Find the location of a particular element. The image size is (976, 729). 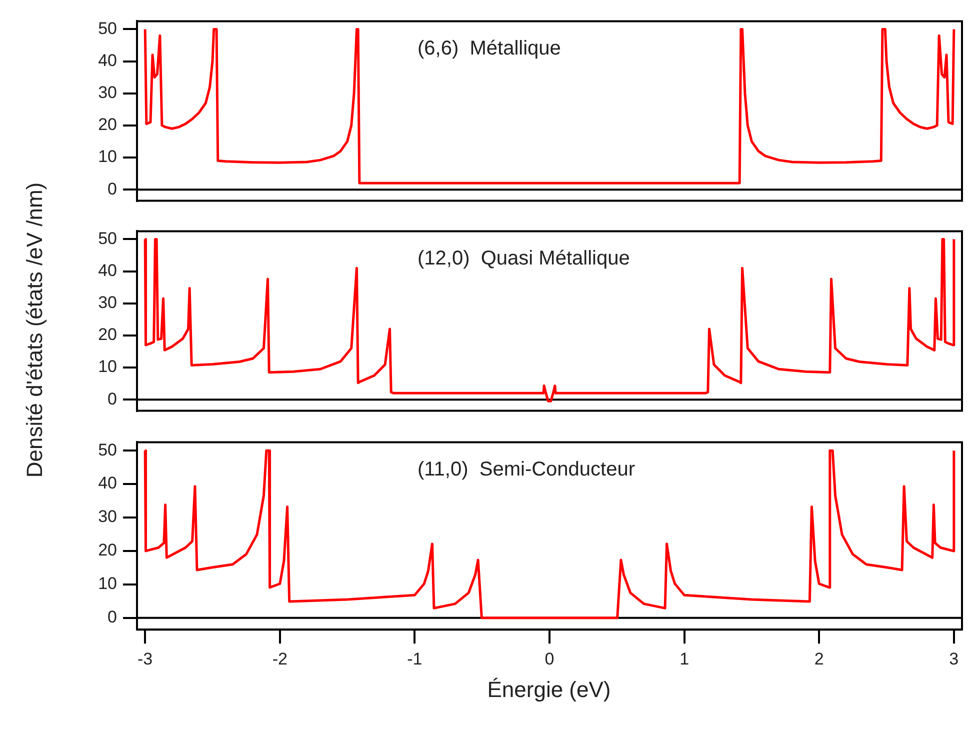

y-axis-title: Densité d'états (états /eV /nm) is located at coordinates (35, 330).